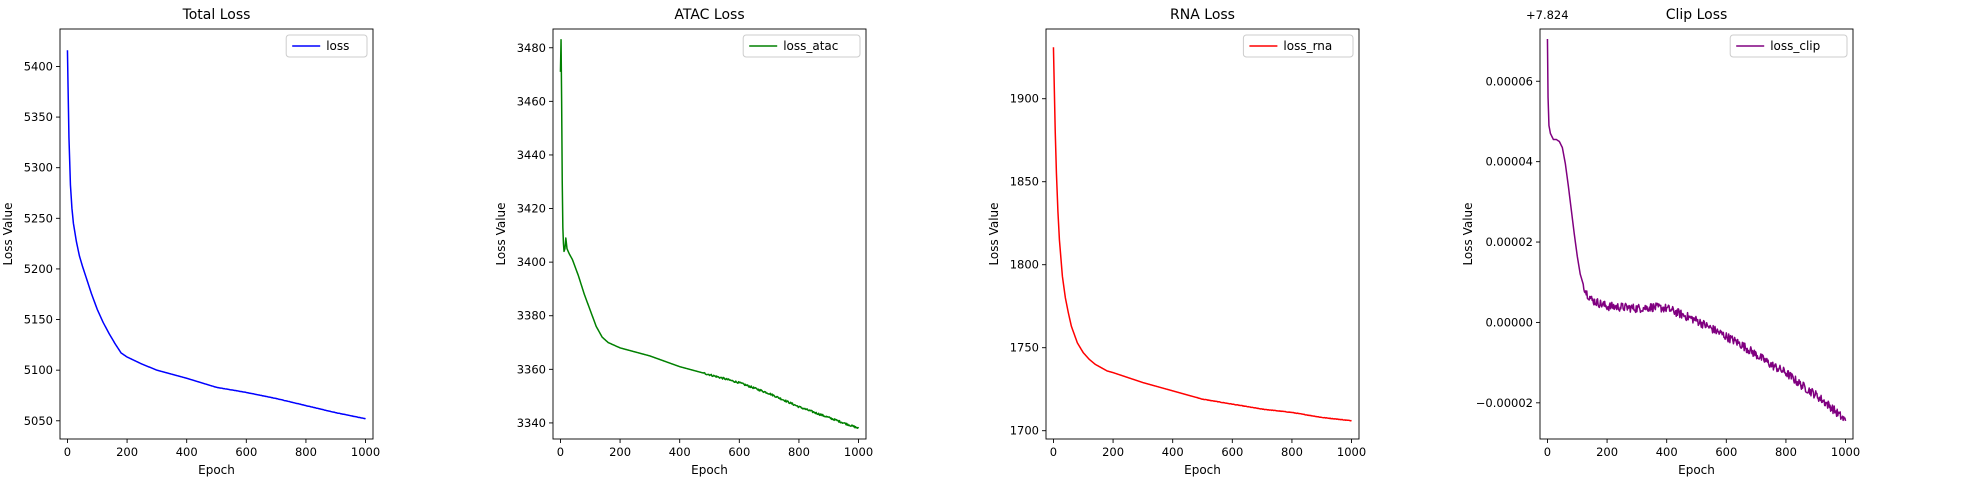  I want to click on y-tick-label: 0.00004, so click(1509, 162).